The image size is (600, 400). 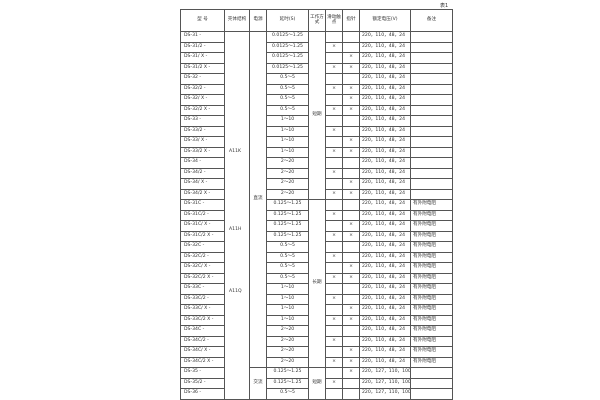 What do you see at coordinates (202, 37) in the screenshot?
I see `model-cell: DS-31 -` at bounding box center [202, 37].